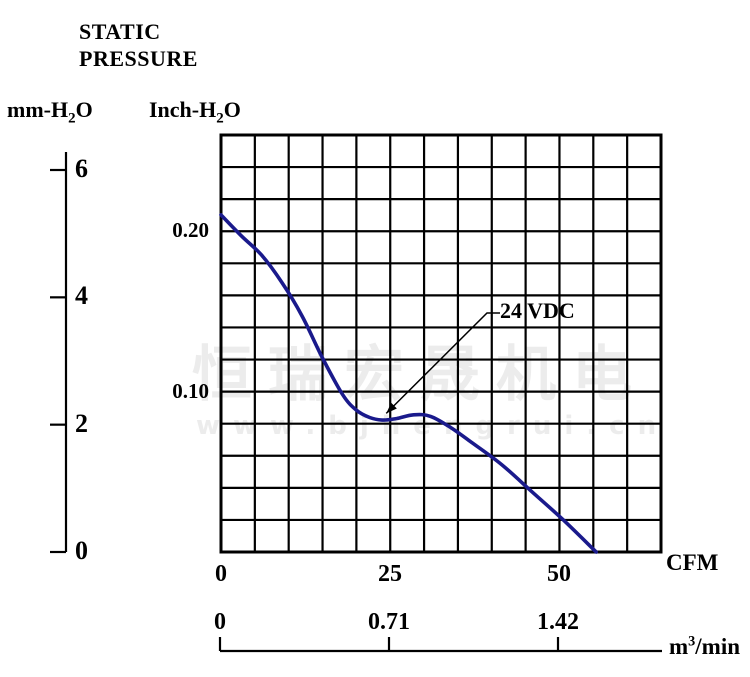 This screenshot has width=750, height=677. I want to click on m3-unit-post: /min, so click(718, 646).